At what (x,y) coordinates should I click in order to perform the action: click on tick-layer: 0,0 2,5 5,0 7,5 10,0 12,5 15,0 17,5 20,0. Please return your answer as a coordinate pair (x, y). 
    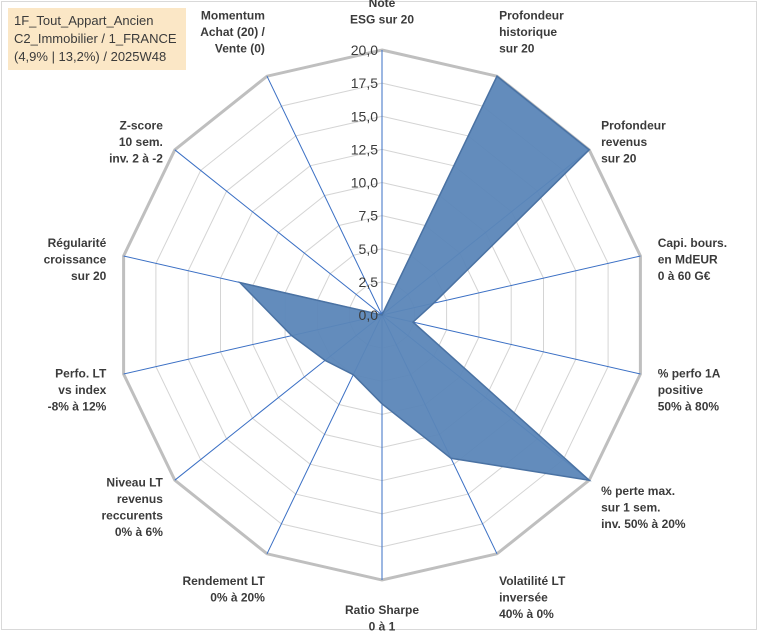
    Looking at the image, I should click on (364, 182).